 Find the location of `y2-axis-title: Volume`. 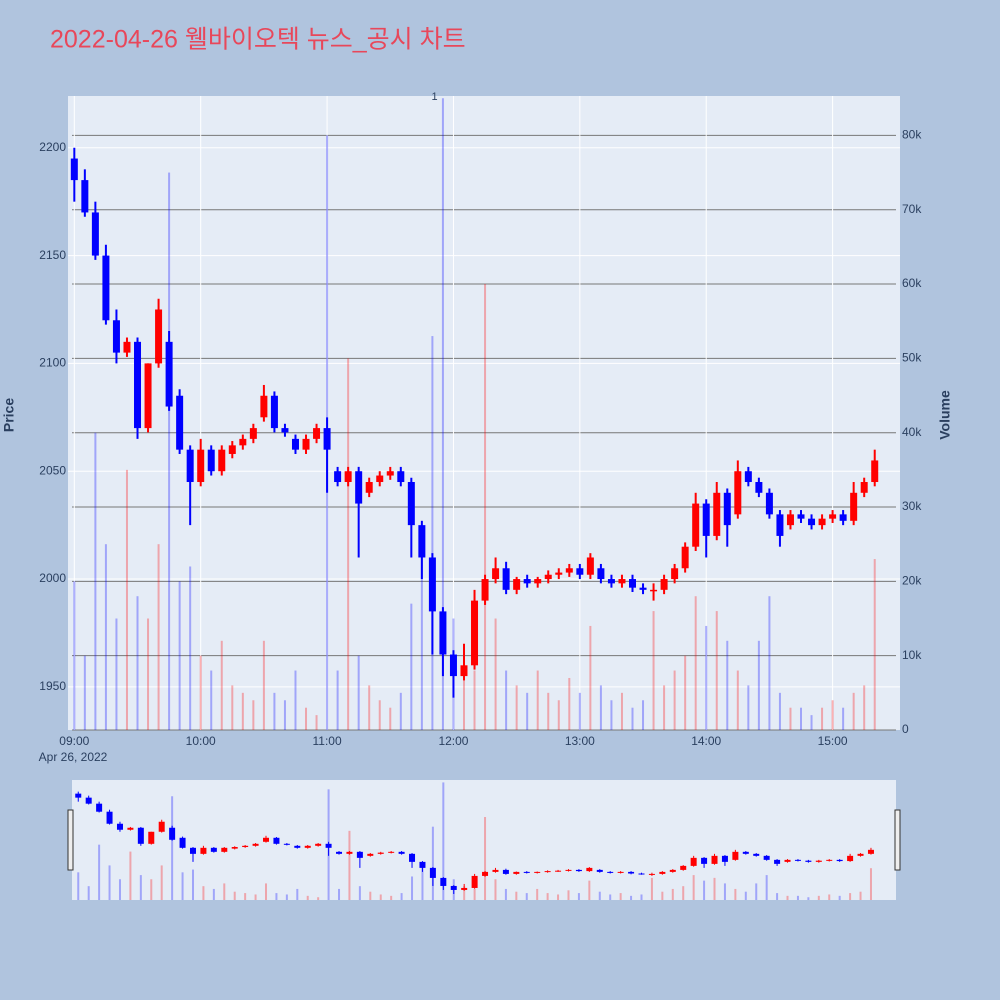

y2-axis-title: Volume is located at coordinates (945, 415).